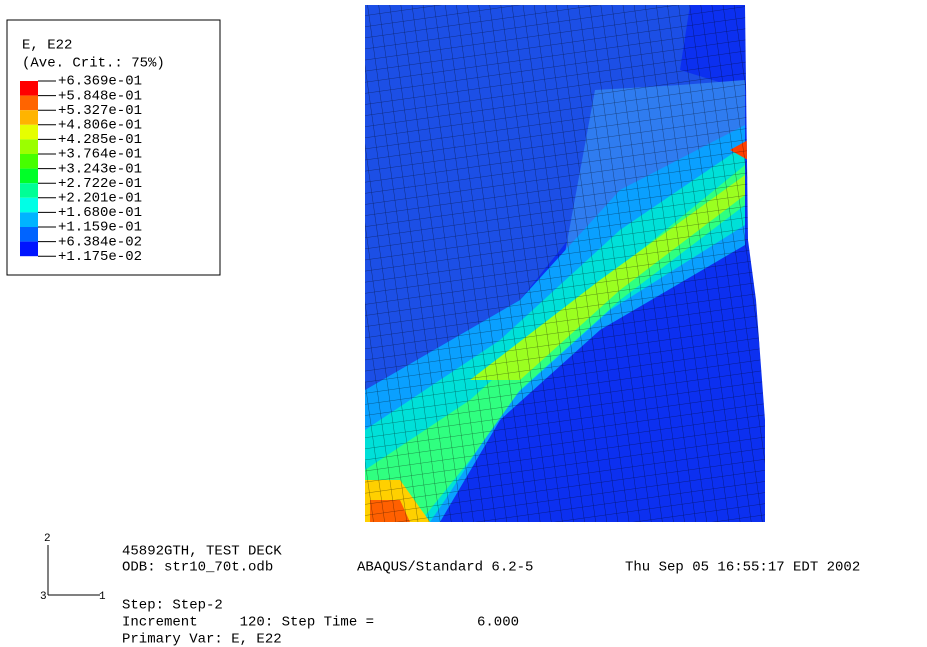 Image resolution: width=927 pixels, height=647 pixels. What do you see at coordinates (248, 623) in the screenshot?
I see `info-text: Increment 120: Step Time =` at bounding box center [248, 623].